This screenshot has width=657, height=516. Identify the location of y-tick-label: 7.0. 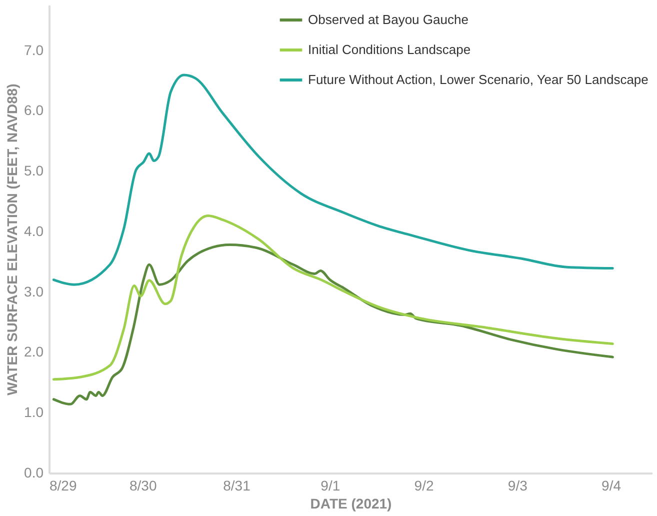
(34, 50).